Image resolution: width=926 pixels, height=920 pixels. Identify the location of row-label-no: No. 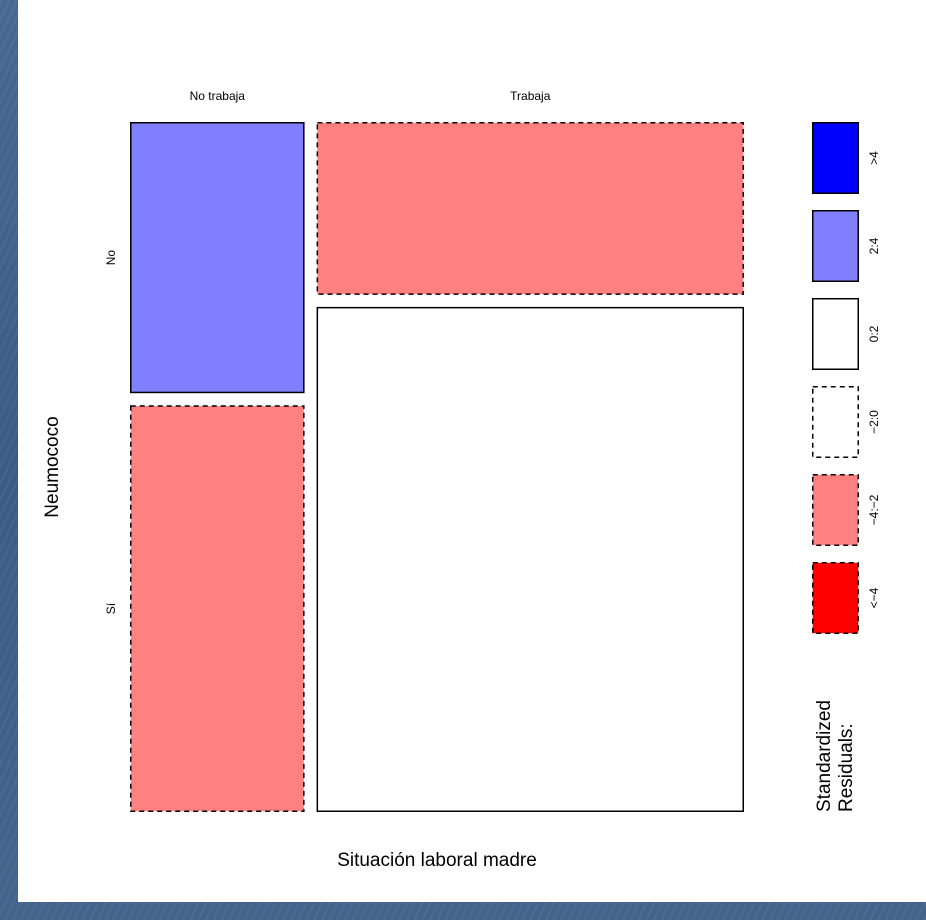
(111, 258).